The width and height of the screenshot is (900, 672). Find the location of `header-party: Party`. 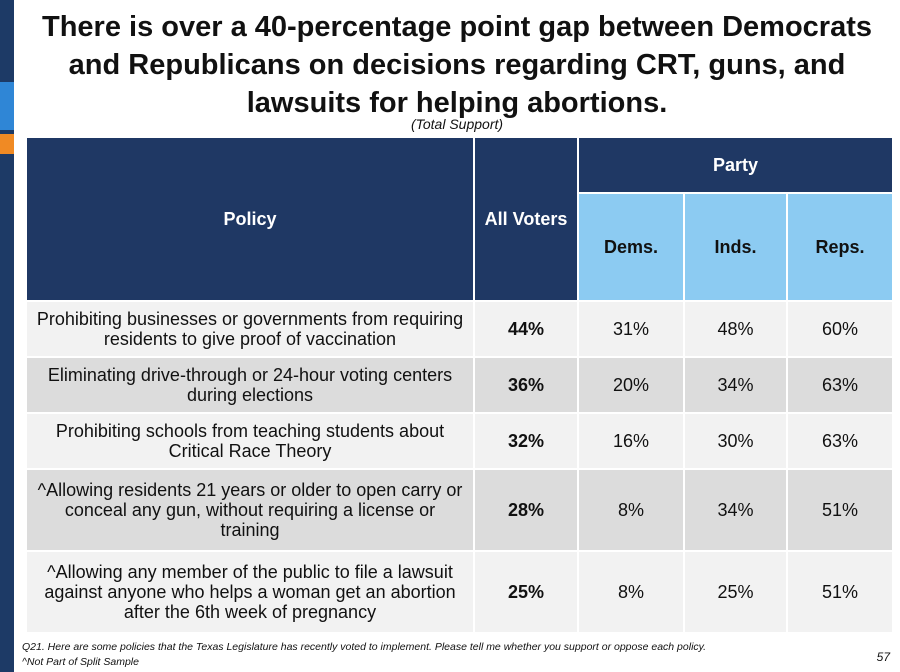

header-party: Party is located at coordinates (735, 165).